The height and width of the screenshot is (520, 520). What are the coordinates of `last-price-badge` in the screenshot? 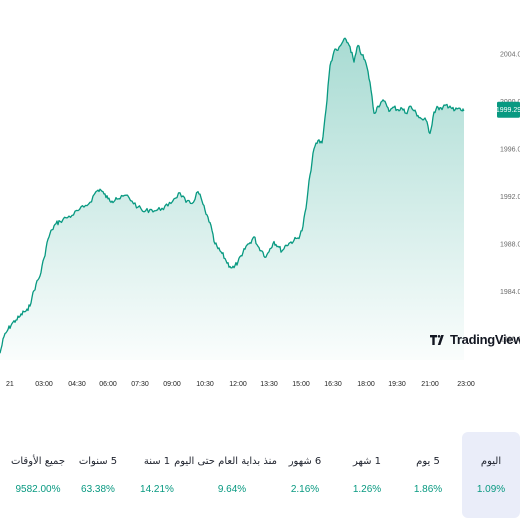 It's located at (508, 109).